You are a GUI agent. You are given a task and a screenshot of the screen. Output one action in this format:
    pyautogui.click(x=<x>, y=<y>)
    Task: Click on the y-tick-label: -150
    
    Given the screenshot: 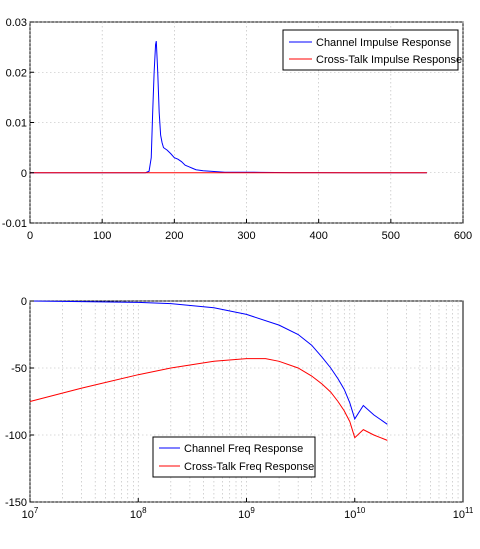 What is the action you would take?
    pyautogui.click(x=16, y=503)
    